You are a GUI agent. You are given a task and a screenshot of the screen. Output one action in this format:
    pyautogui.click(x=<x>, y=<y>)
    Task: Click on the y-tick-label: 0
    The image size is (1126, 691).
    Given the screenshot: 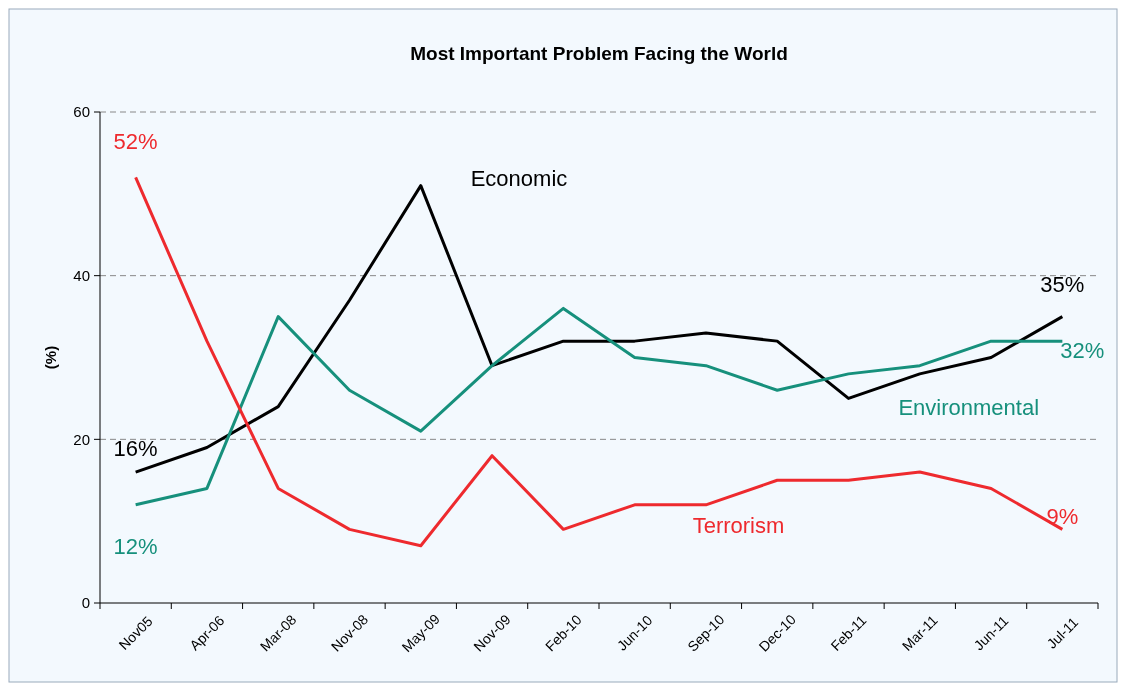 What is the action you would take?
    pyautogui.click(x=85, y=603)
    